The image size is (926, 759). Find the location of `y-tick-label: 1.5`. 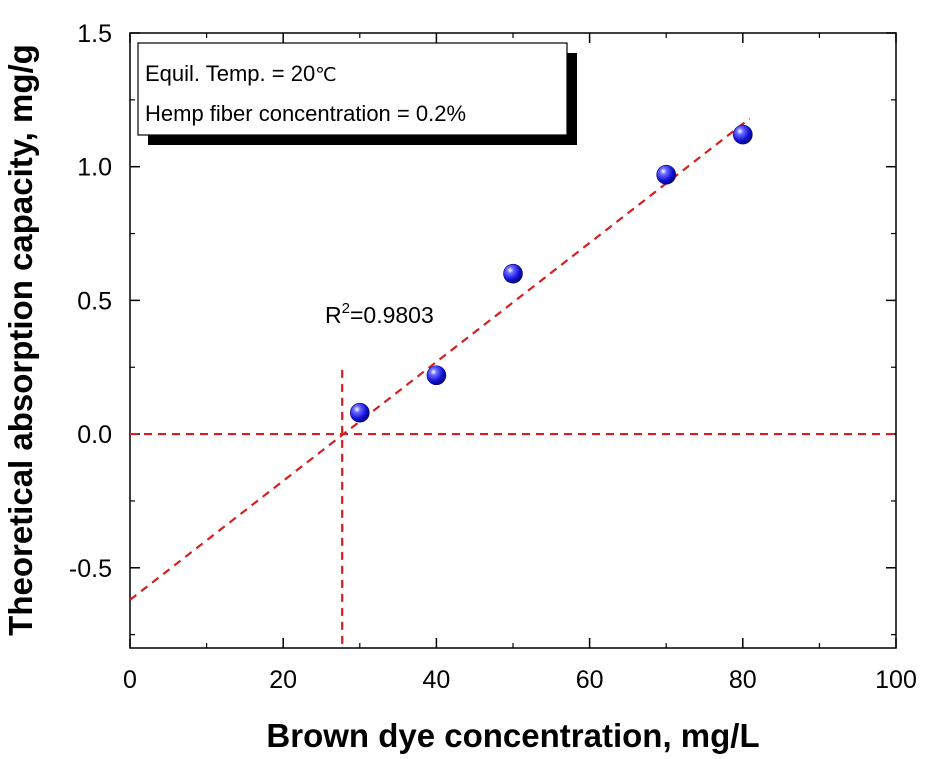

y-tick-label: 1.5 is located at coordinates (94, 34).